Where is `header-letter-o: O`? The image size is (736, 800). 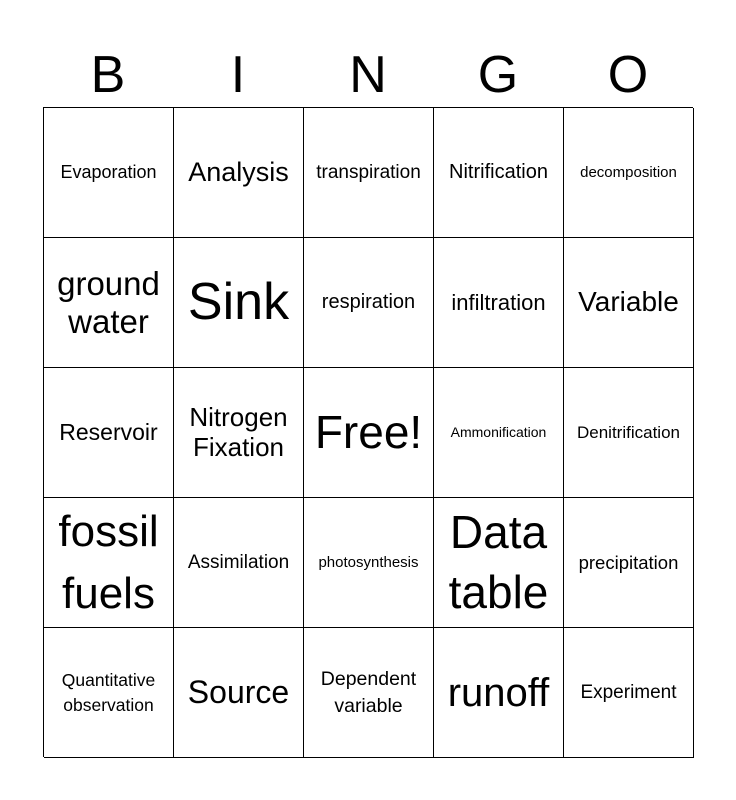
header-letter-o: O is located at coordinates (628, 75).